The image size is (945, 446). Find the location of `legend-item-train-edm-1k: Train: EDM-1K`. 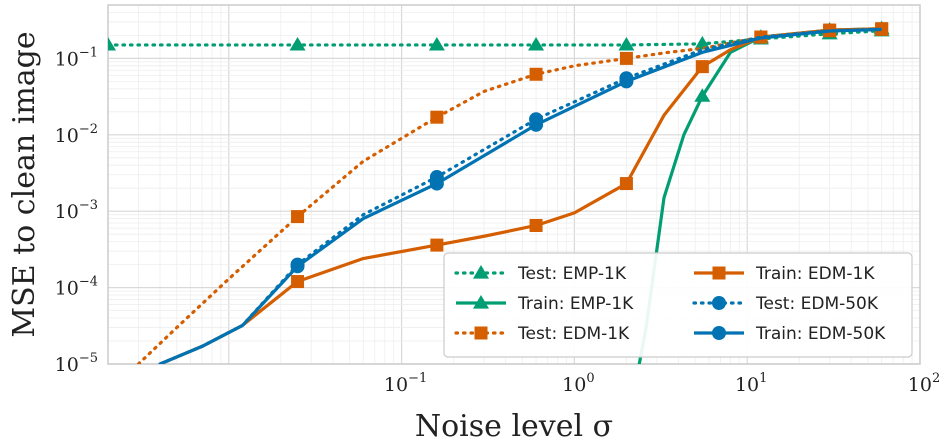

legend-item-train-edm-1k: Train: EDM-1K is located at coordinates (784, 274).